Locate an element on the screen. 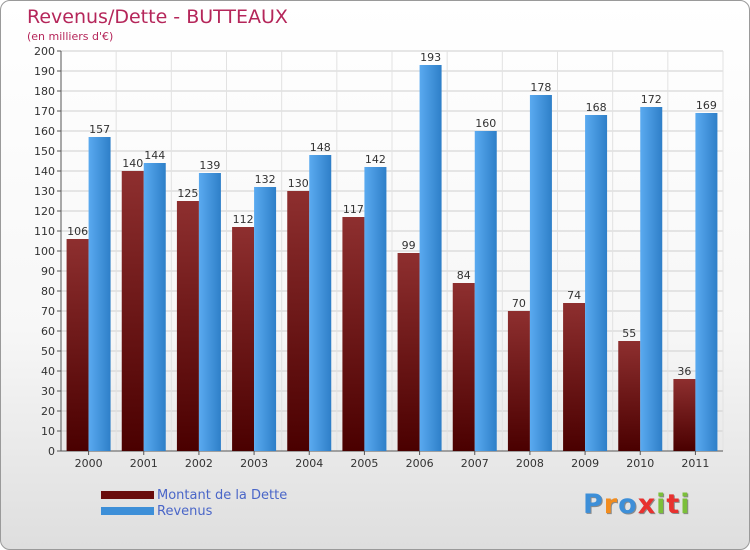 This screenshot has width=750, height=550. legend-item-debt: Montant de la Dette is located at coordinates (194, 495).